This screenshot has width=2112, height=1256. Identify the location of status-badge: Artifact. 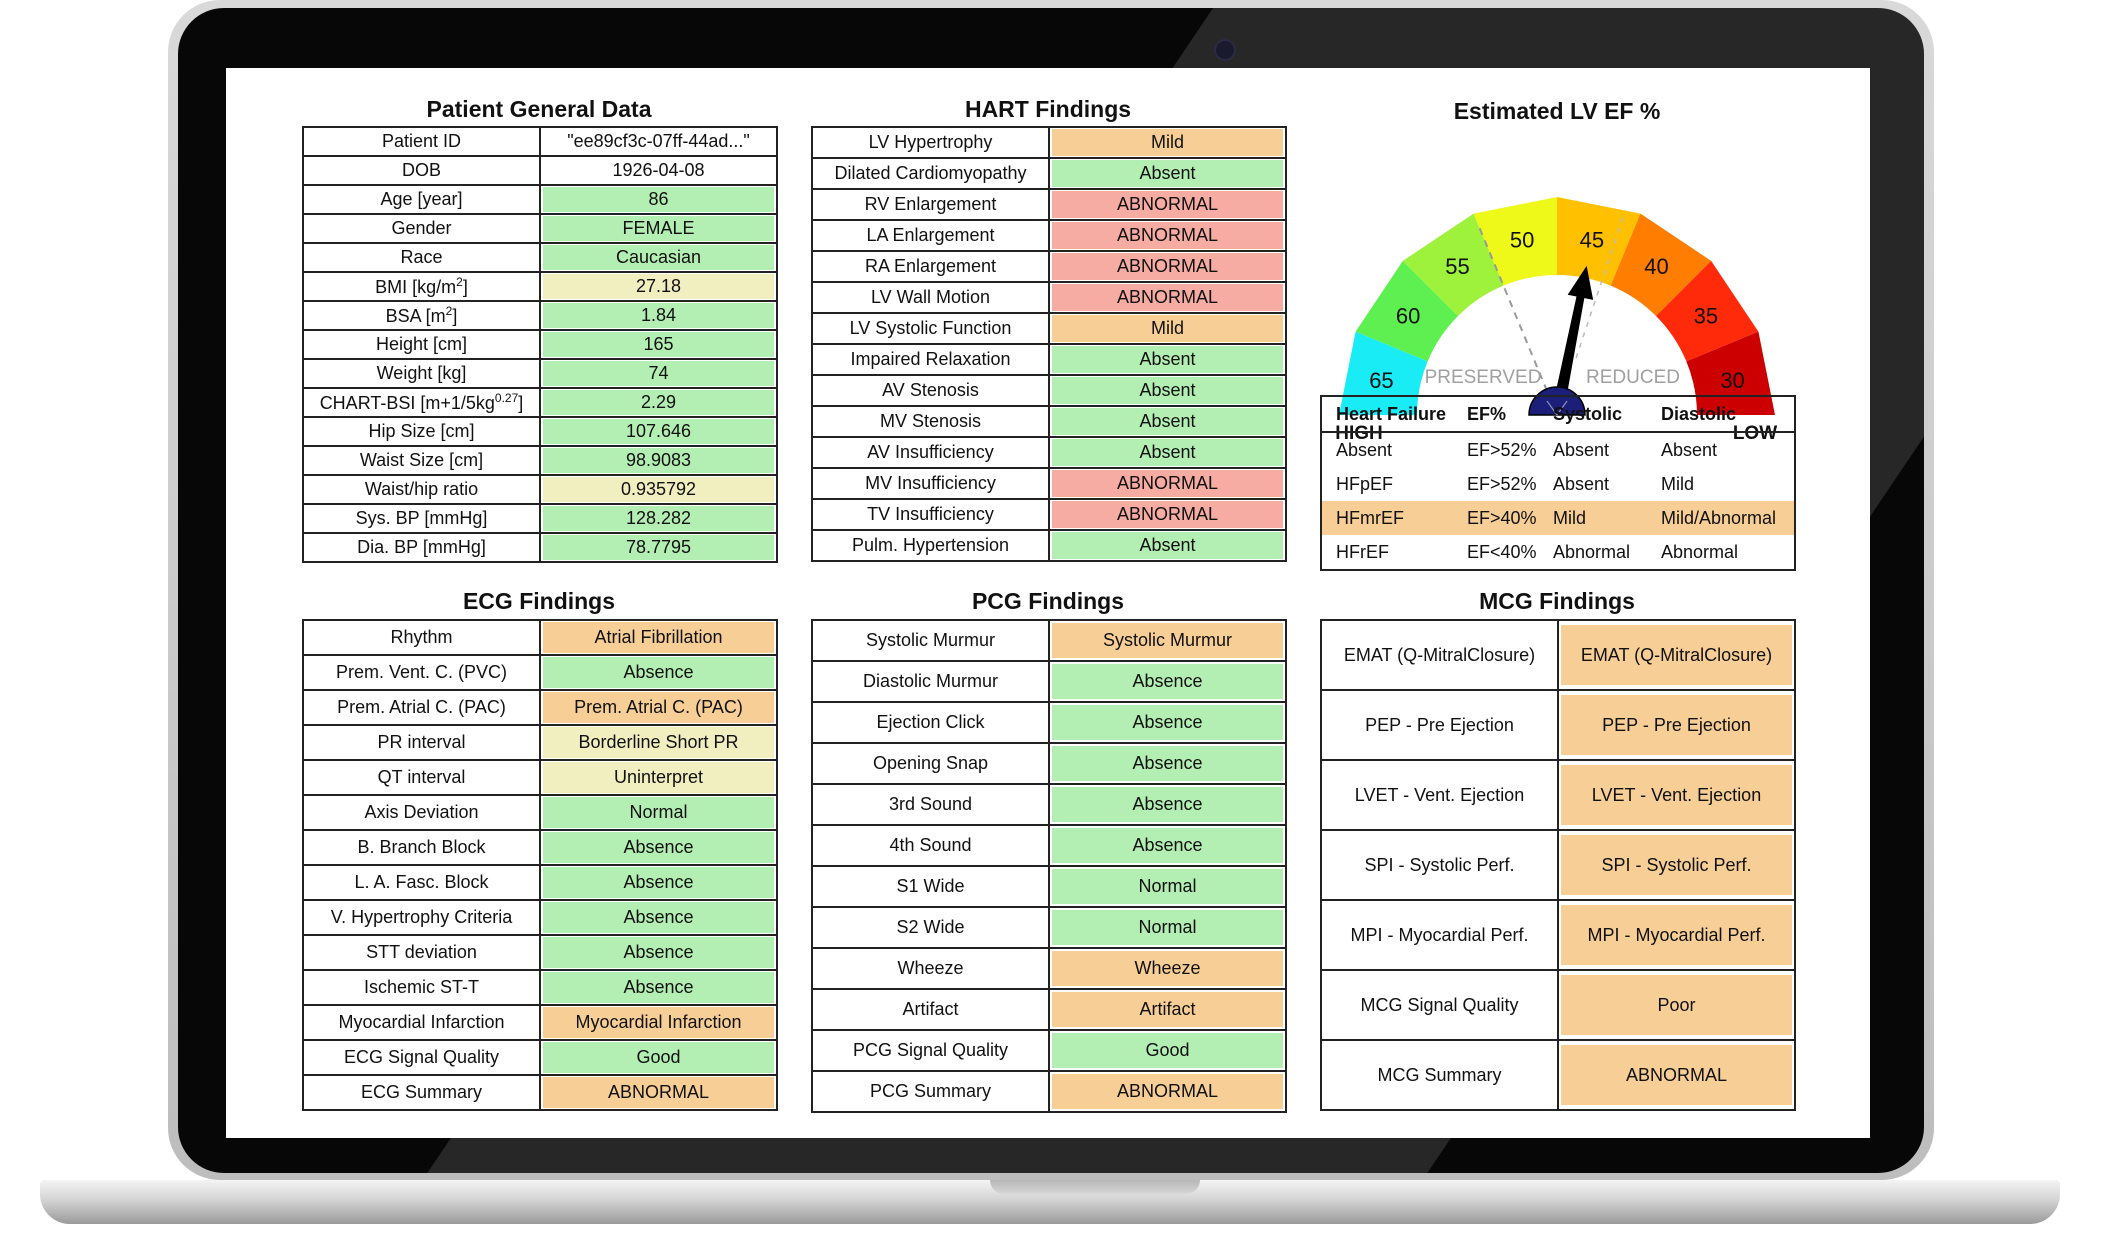
(1167, 1009).